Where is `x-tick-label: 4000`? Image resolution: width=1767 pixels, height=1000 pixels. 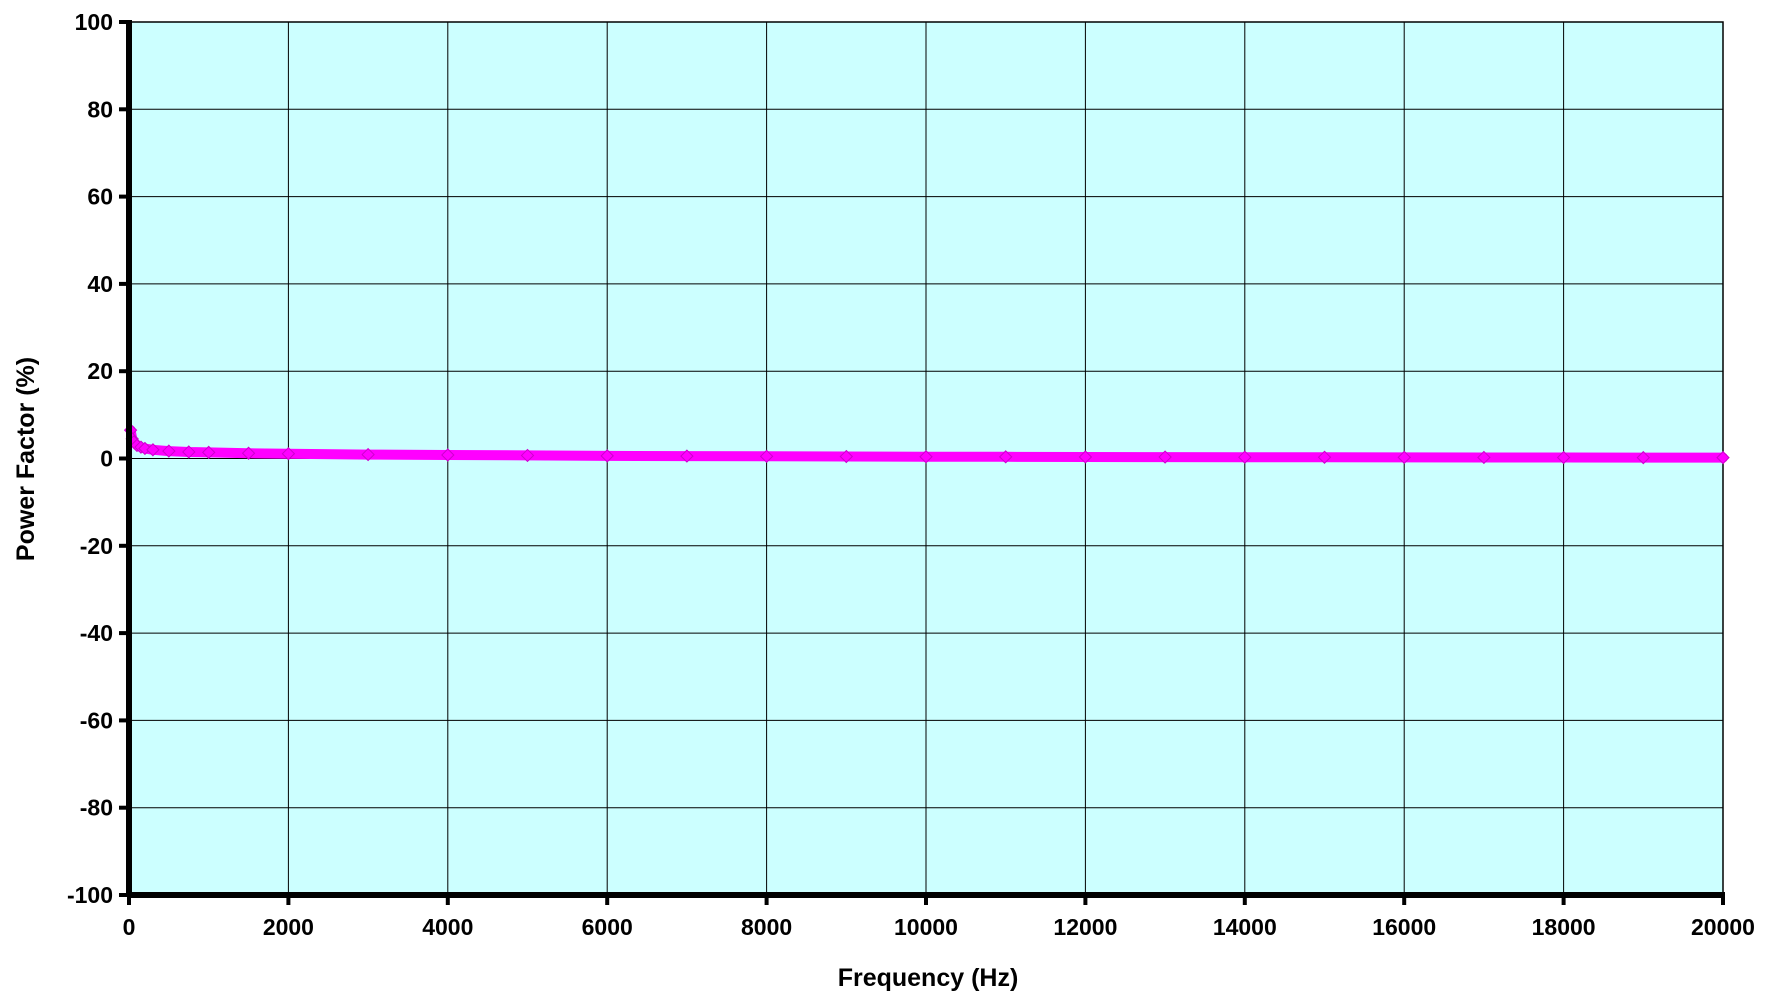
x-tick-label: 4000 is located at coordinates (447, 927).